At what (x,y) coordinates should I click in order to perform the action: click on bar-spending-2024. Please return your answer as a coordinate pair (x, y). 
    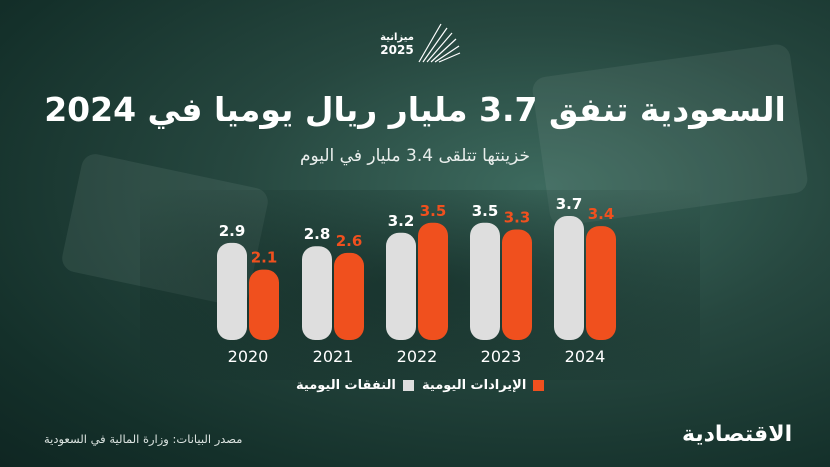
    Looking at the image, I should click on (569, 278).